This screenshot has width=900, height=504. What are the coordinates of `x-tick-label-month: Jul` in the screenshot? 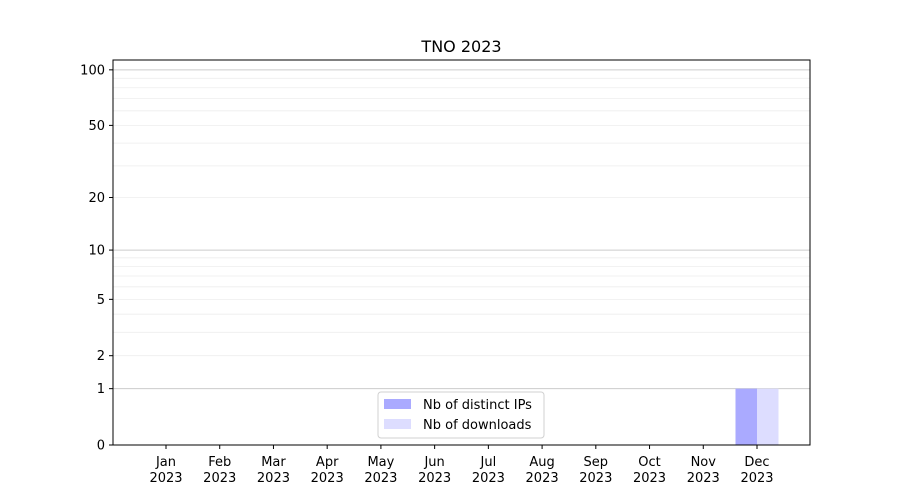 It's located at (488, 462).